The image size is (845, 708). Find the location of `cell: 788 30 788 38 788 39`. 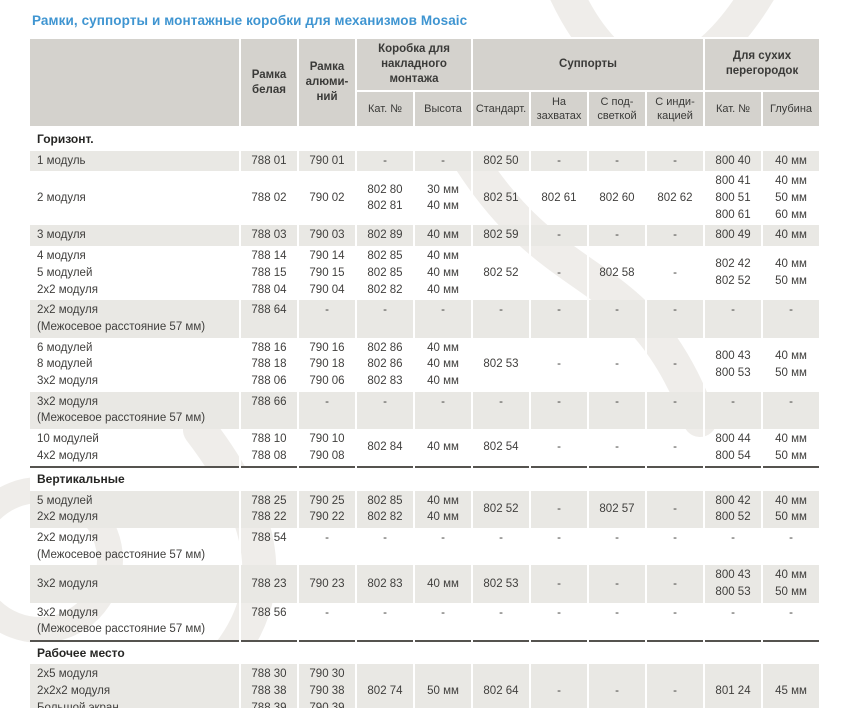

cell: 788 30 788 38 788 39 is located at coordinates (269, 686).